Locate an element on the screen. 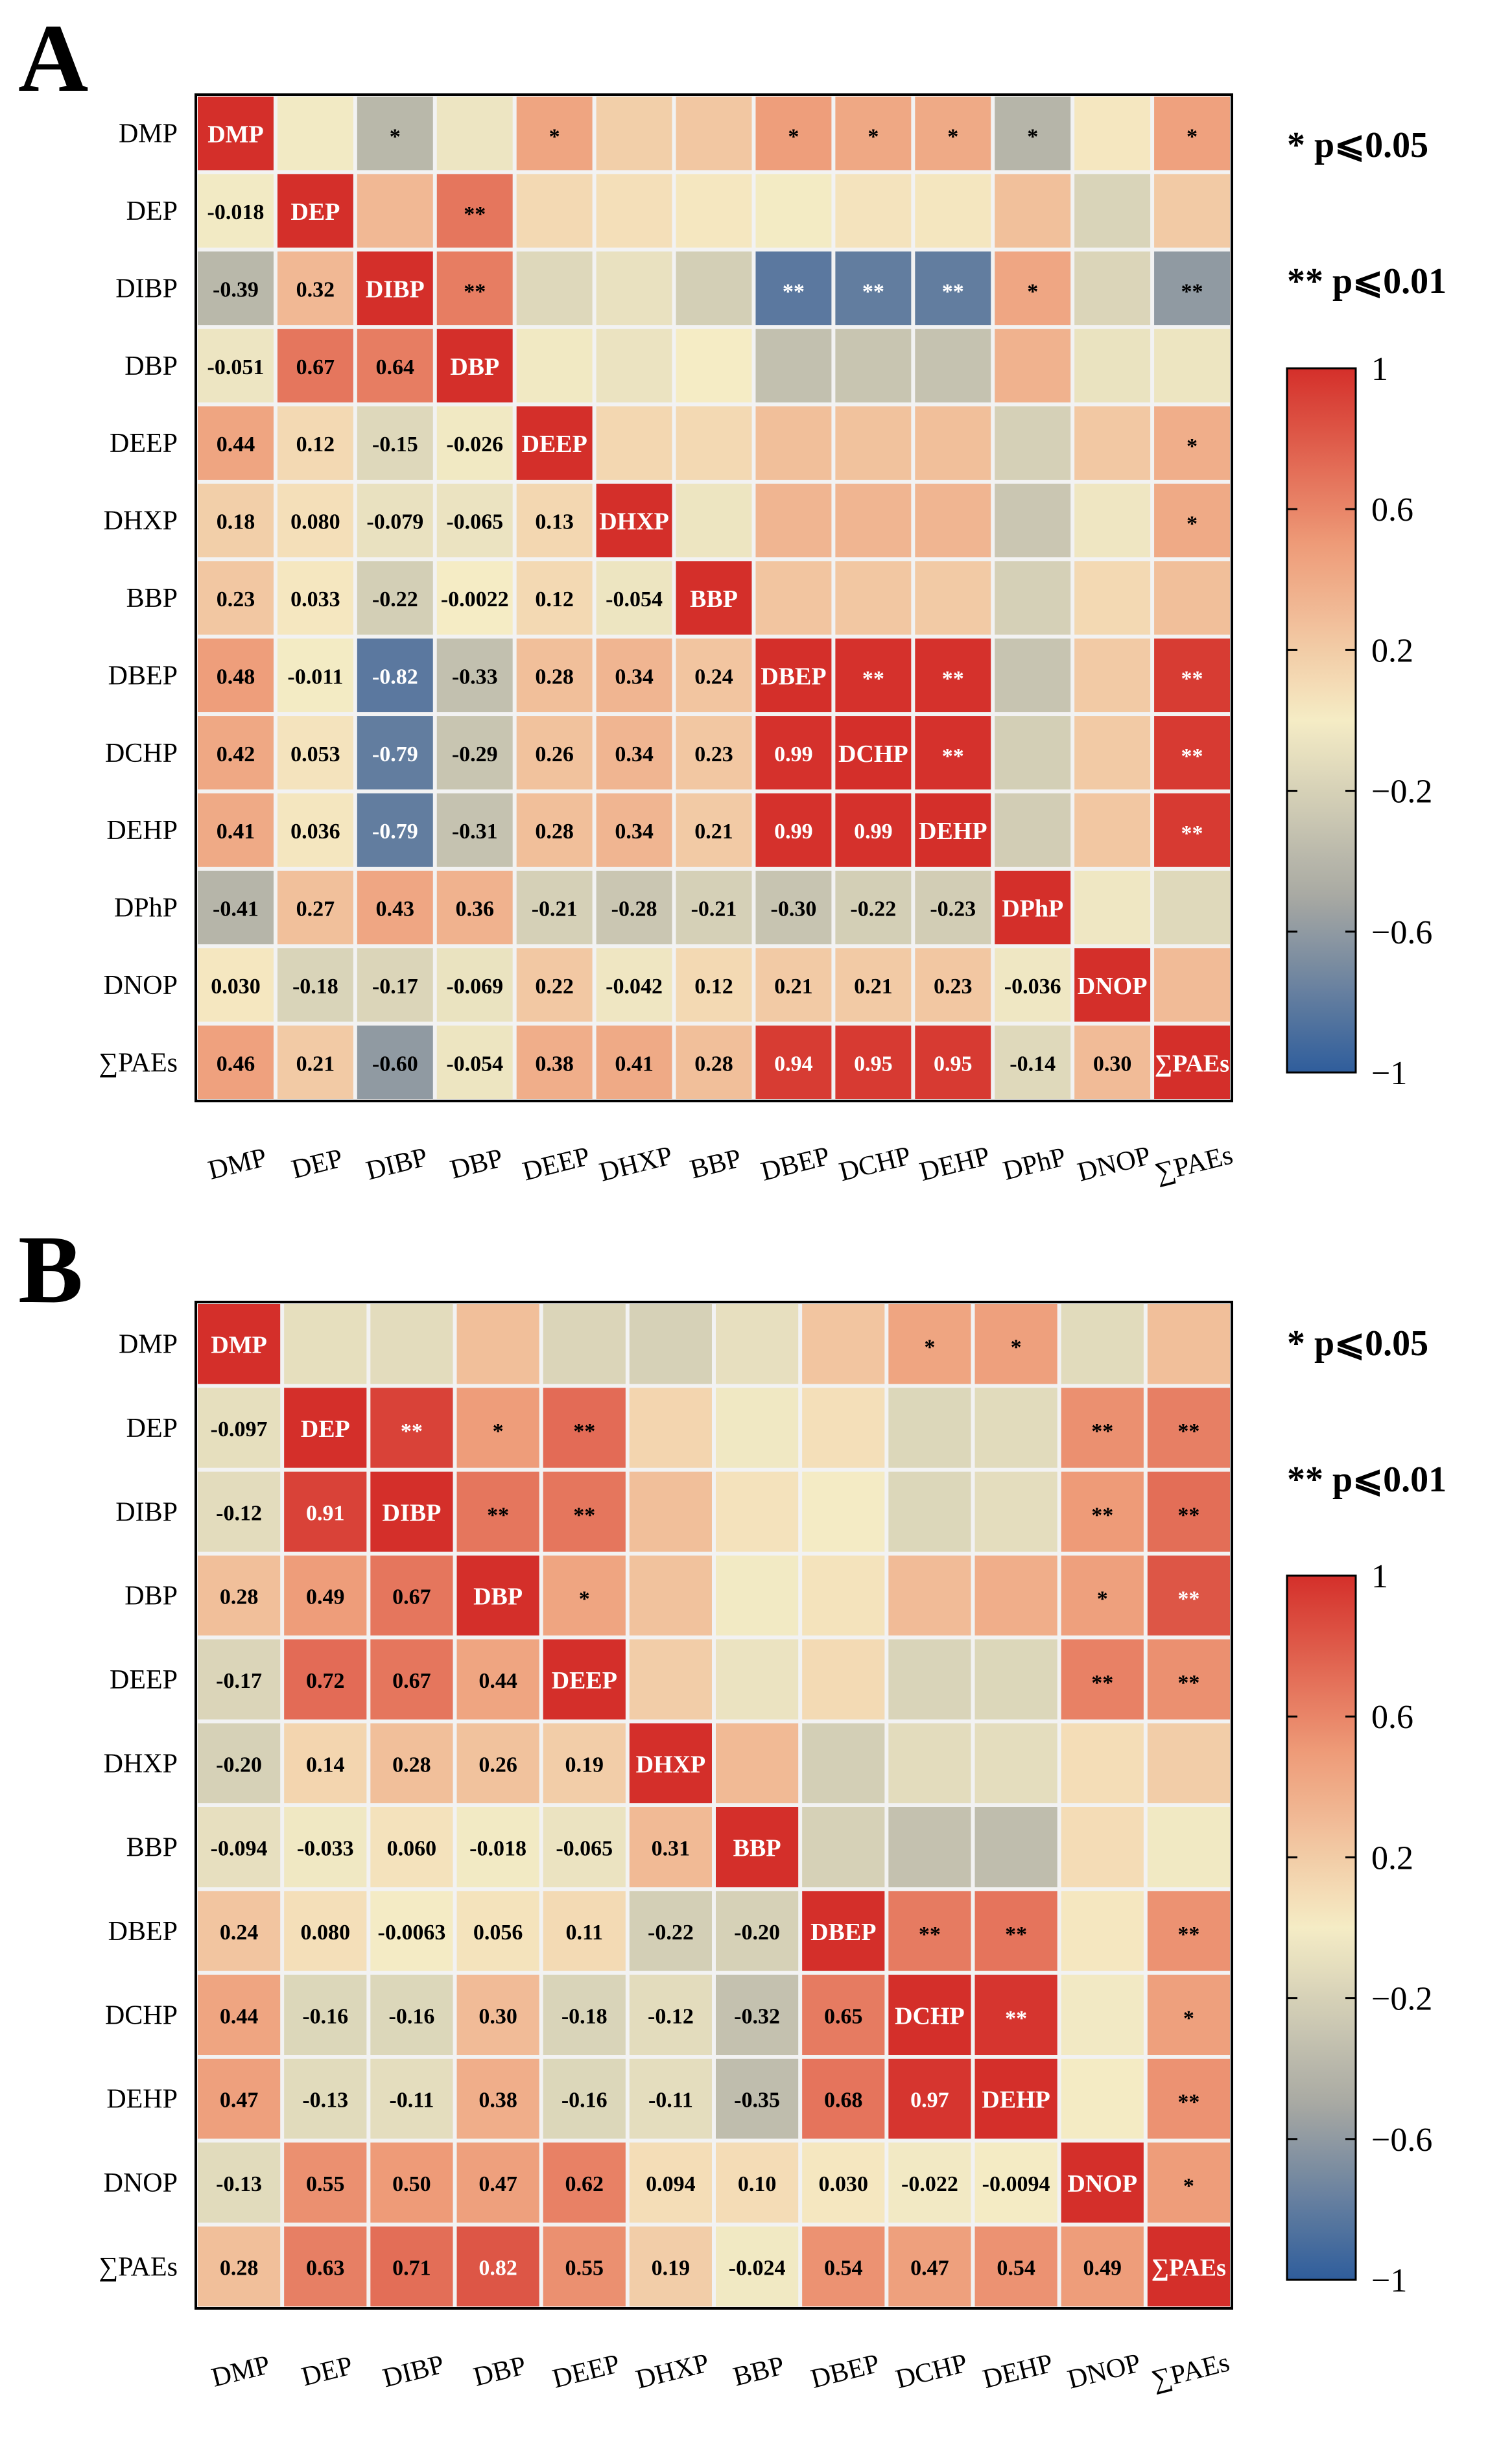 The image size is (1512, 2440). heatmap-cell-dibp-sum-paes is located at coordinates (1192, 288).